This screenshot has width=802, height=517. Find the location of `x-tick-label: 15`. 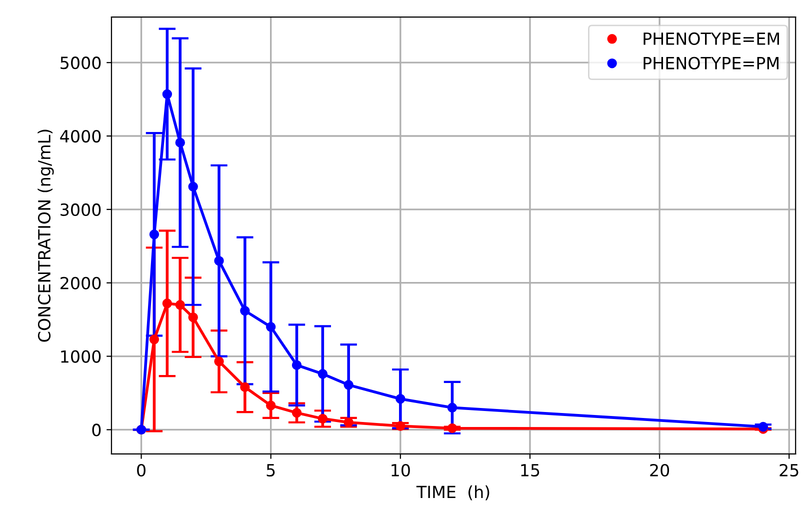

x-tick-label: 15 is located at coordinates (530, 470).